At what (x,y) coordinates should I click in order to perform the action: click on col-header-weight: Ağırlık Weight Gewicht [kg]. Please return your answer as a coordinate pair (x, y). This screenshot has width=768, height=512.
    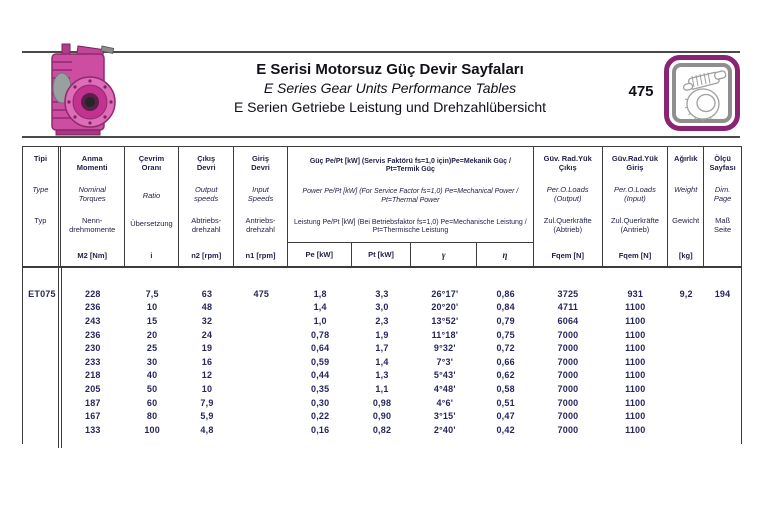
    Looking at the image, I should click on (686, 206).